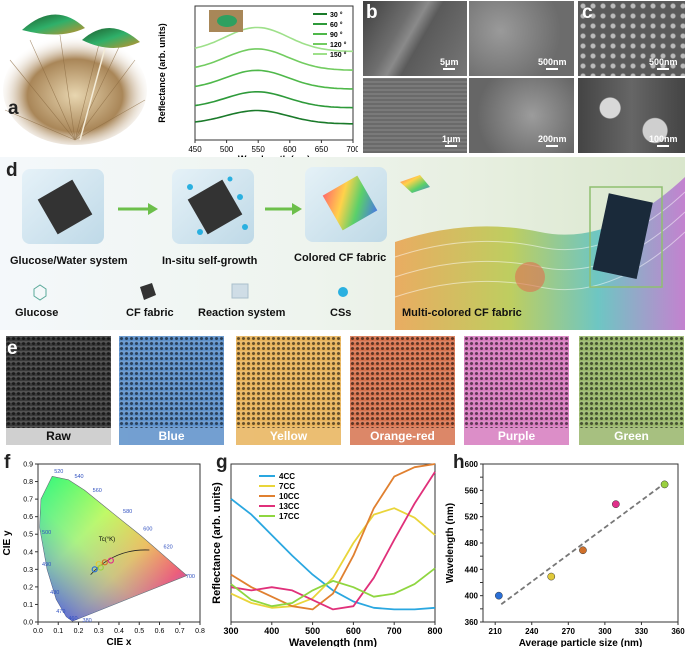  Describe the element at coordinates (333, 558) in the screenshot. I see `series-line-7CC` at that location.